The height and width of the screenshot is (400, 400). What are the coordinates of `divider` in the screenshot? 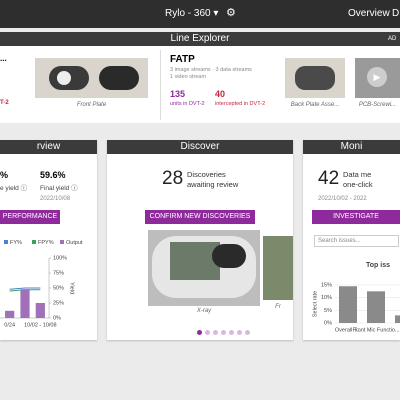 It's located at (160, 85).